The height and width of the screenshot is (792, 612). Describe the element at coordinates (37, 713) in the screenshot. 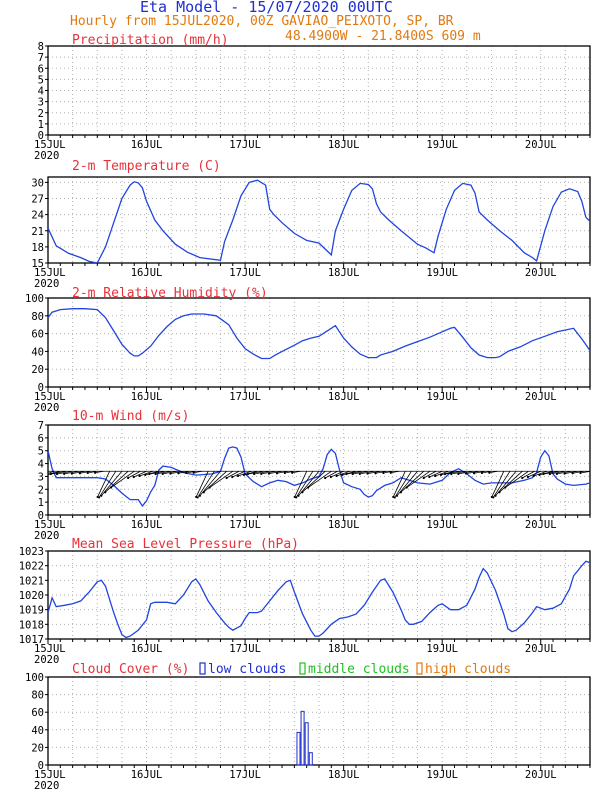

I see `y-tick-label: 60` at that location.